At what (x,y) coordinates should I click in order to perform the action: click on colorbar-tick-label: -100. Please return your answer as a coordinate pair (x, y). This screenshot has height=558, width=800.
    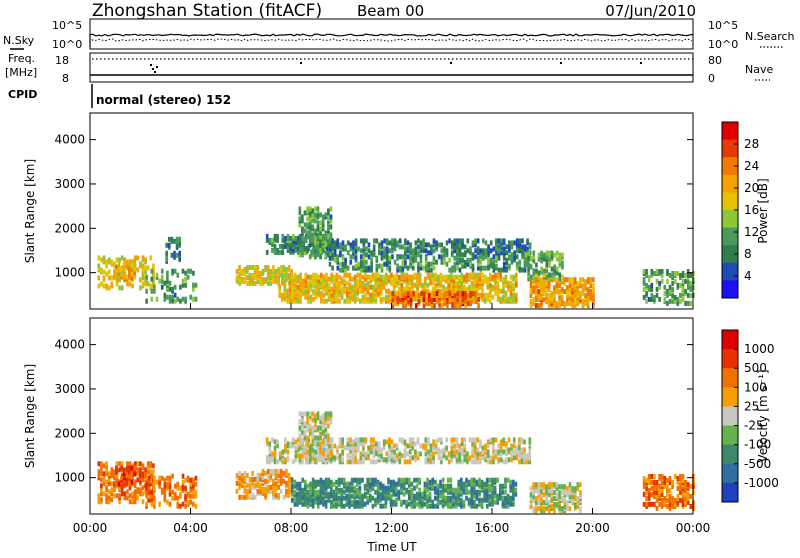
    Looking at the image, I should click on (757, 445).